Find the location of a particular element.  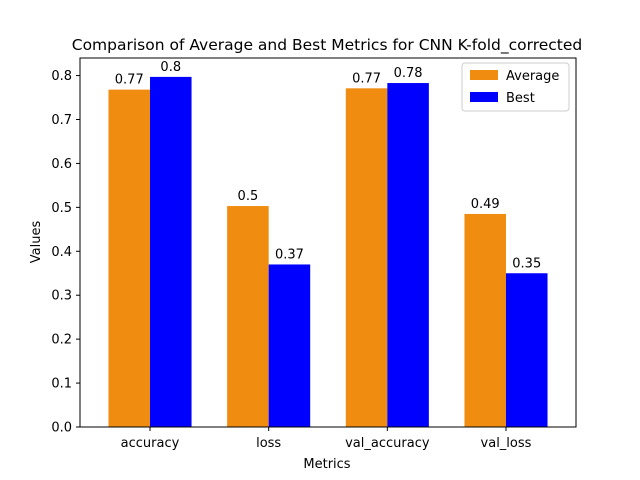

data-label: 0.8 is located at coordinates (170, 67).